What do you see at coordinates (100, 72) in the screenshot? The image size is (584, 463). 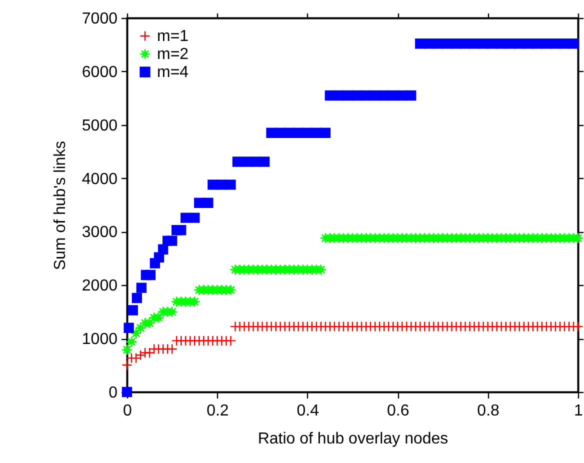 I see `y-tick-label: 6000` at bounding box center [100, 72].